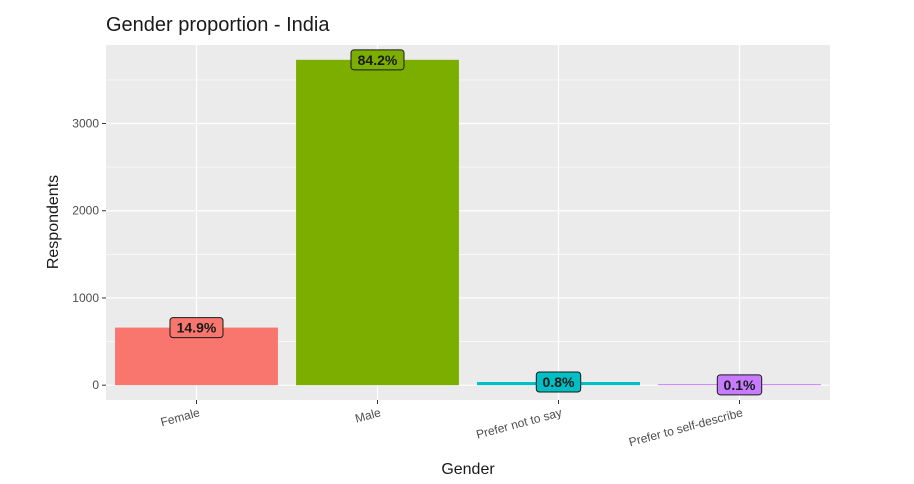 The image size is (914, 484). What do you see at coordinates (95, 385) in the screenshot?
I see `y-tick-label: 0` at bounding box center [95, 385].